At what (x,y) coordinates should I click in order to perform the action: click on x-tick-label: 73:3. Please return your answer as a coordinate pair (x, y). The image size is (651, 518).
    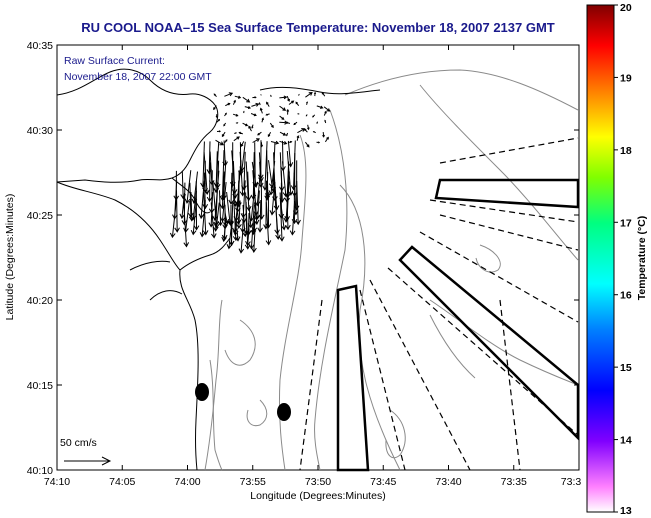
    Looking at the image, I should click on (571, 482).